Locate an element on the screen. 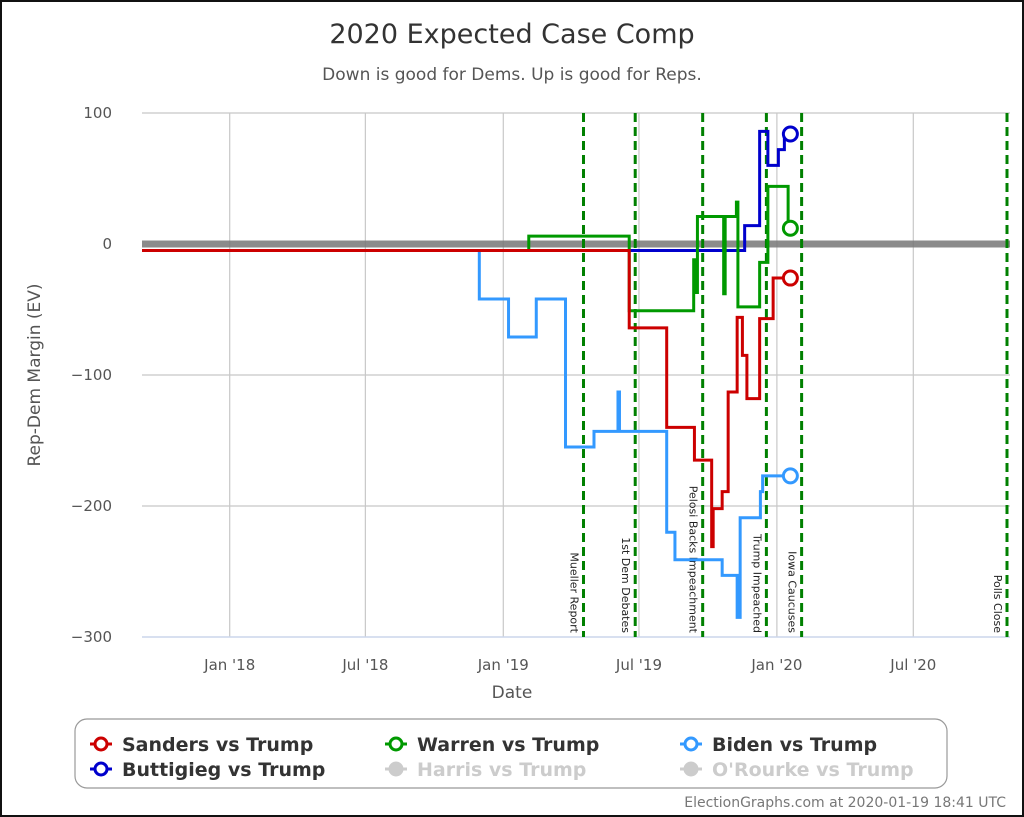  y-axis-title: Rep-Dem Margin (EV) is located at coordinates (35, 374).